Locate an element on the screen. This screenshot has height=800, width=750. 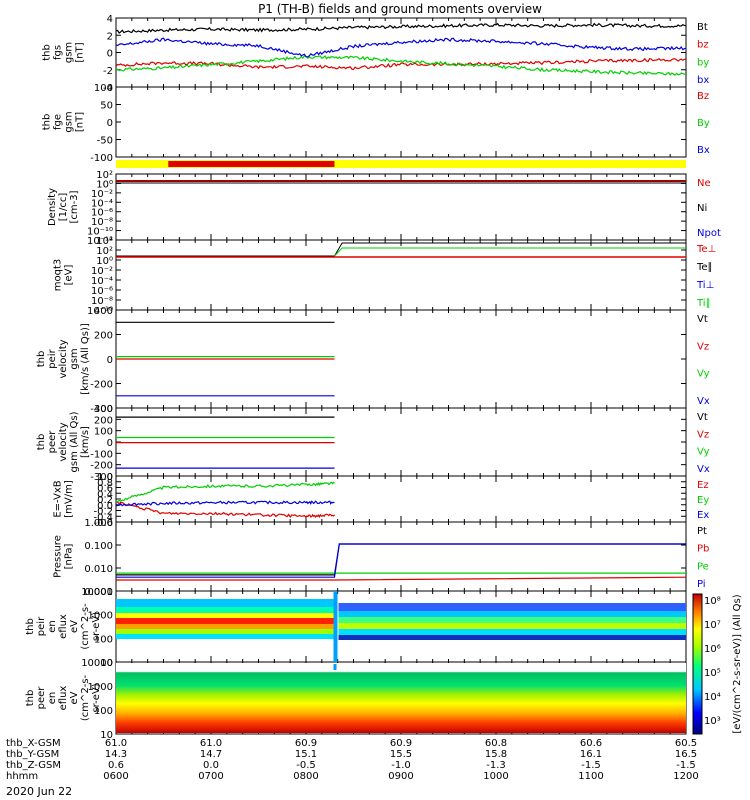
date-label: 2020 Jun 22 is located at coordinates (39, 791).